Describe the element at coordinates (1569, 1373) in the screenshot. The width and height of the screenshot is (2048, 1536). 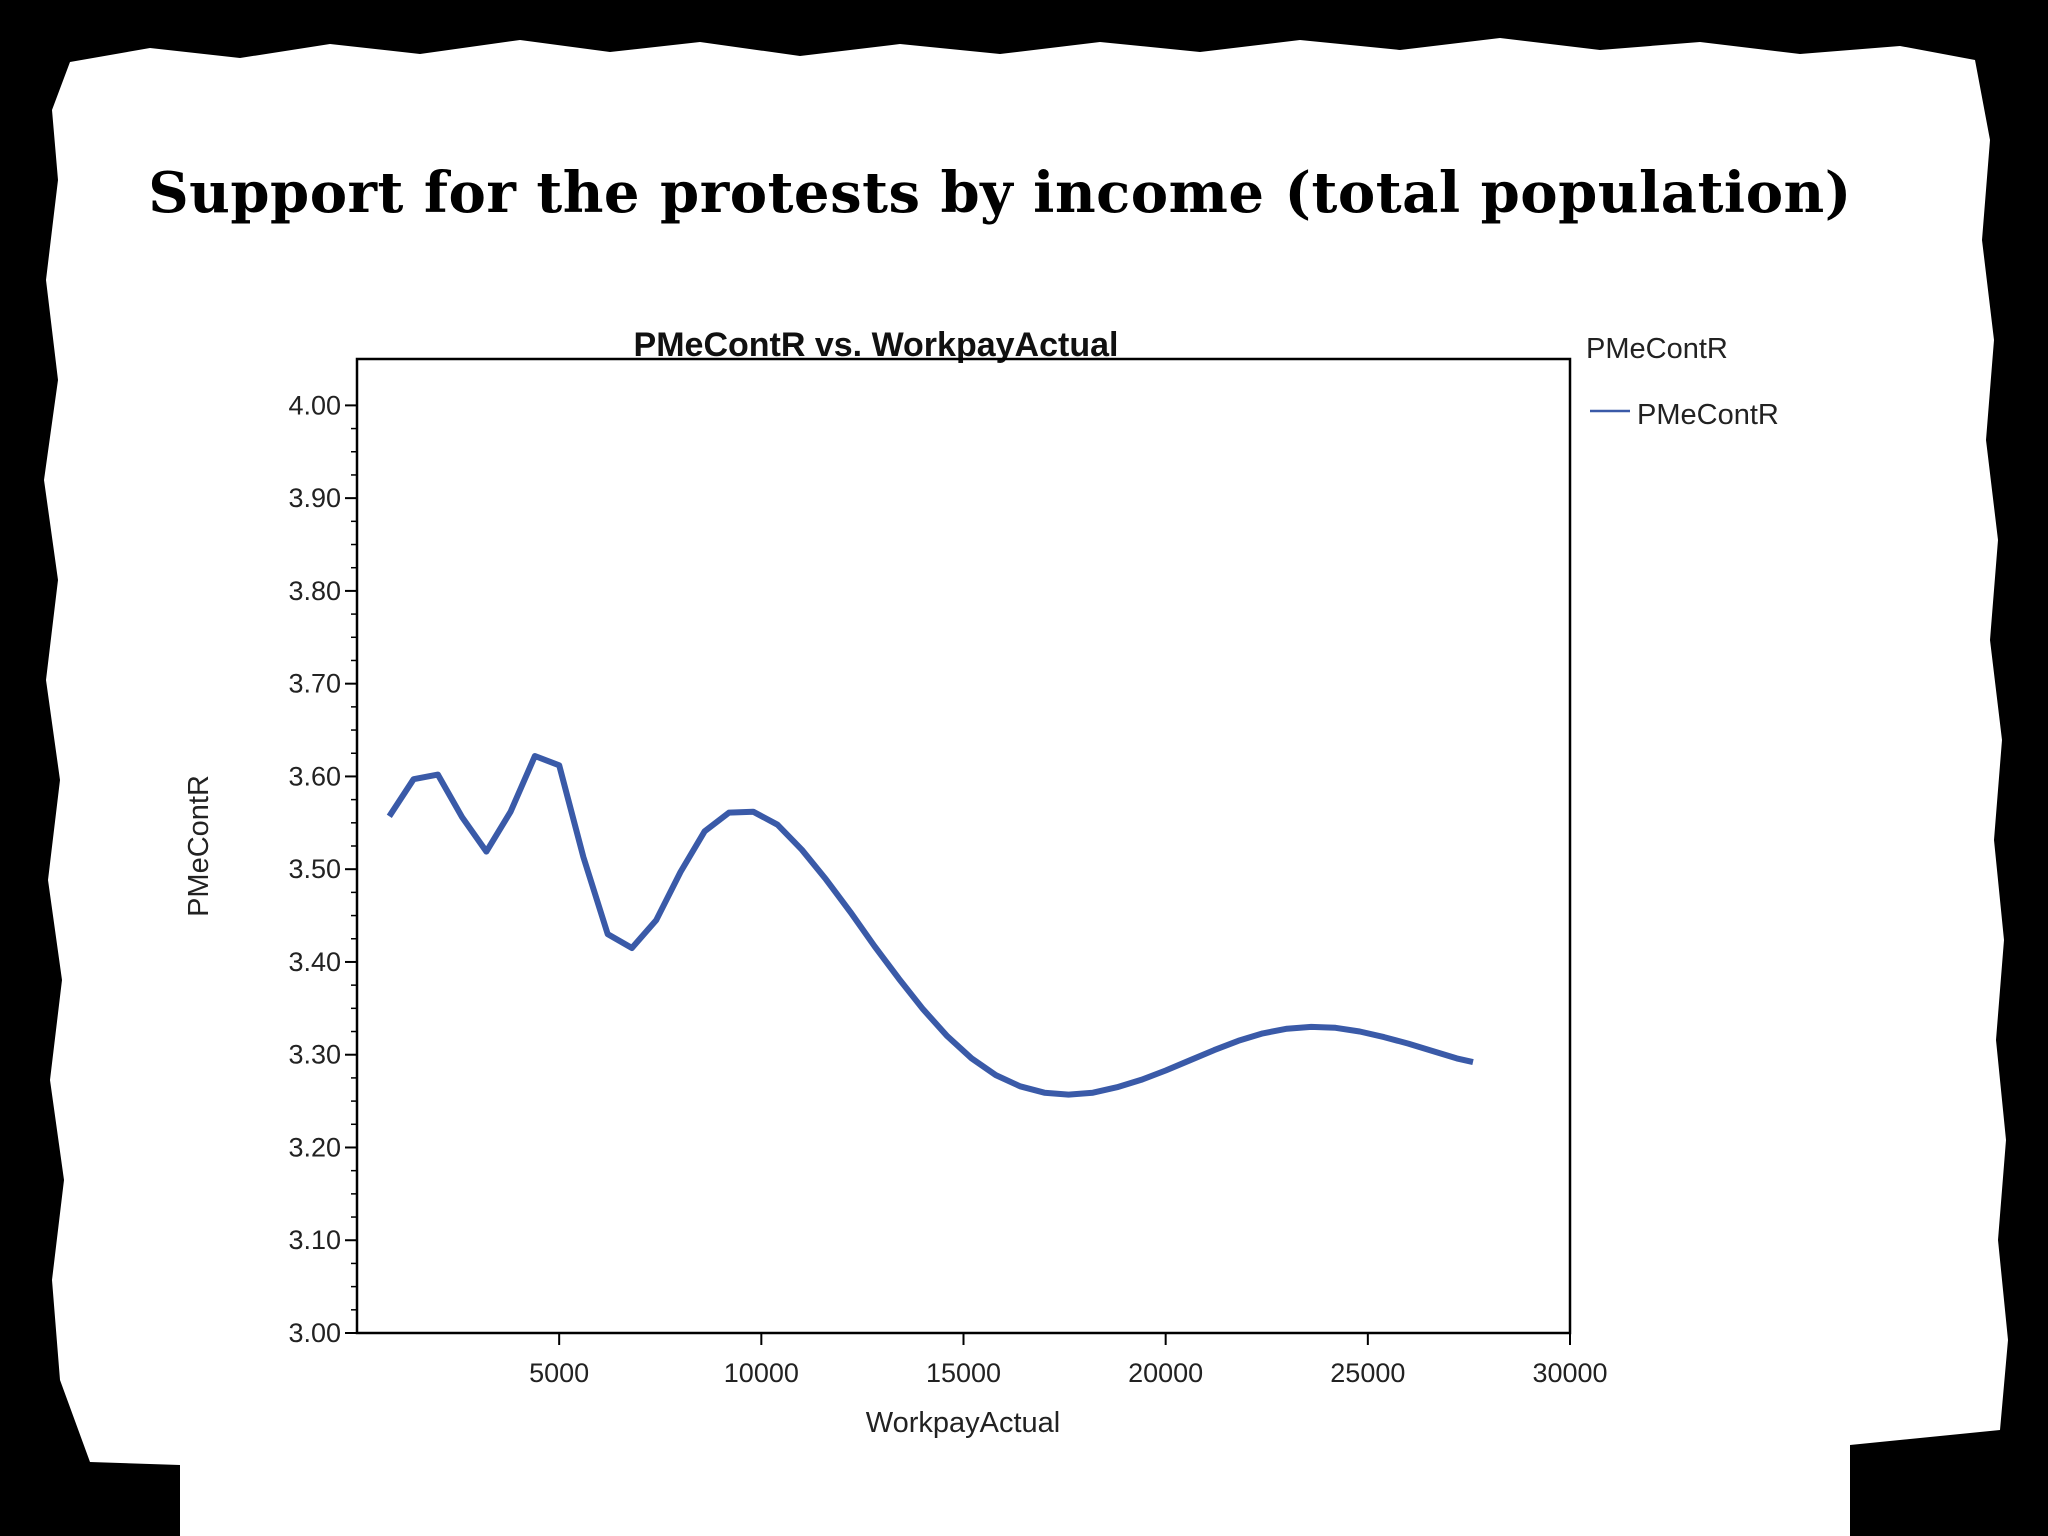
I see `x-tick-label: 30000` at that location.